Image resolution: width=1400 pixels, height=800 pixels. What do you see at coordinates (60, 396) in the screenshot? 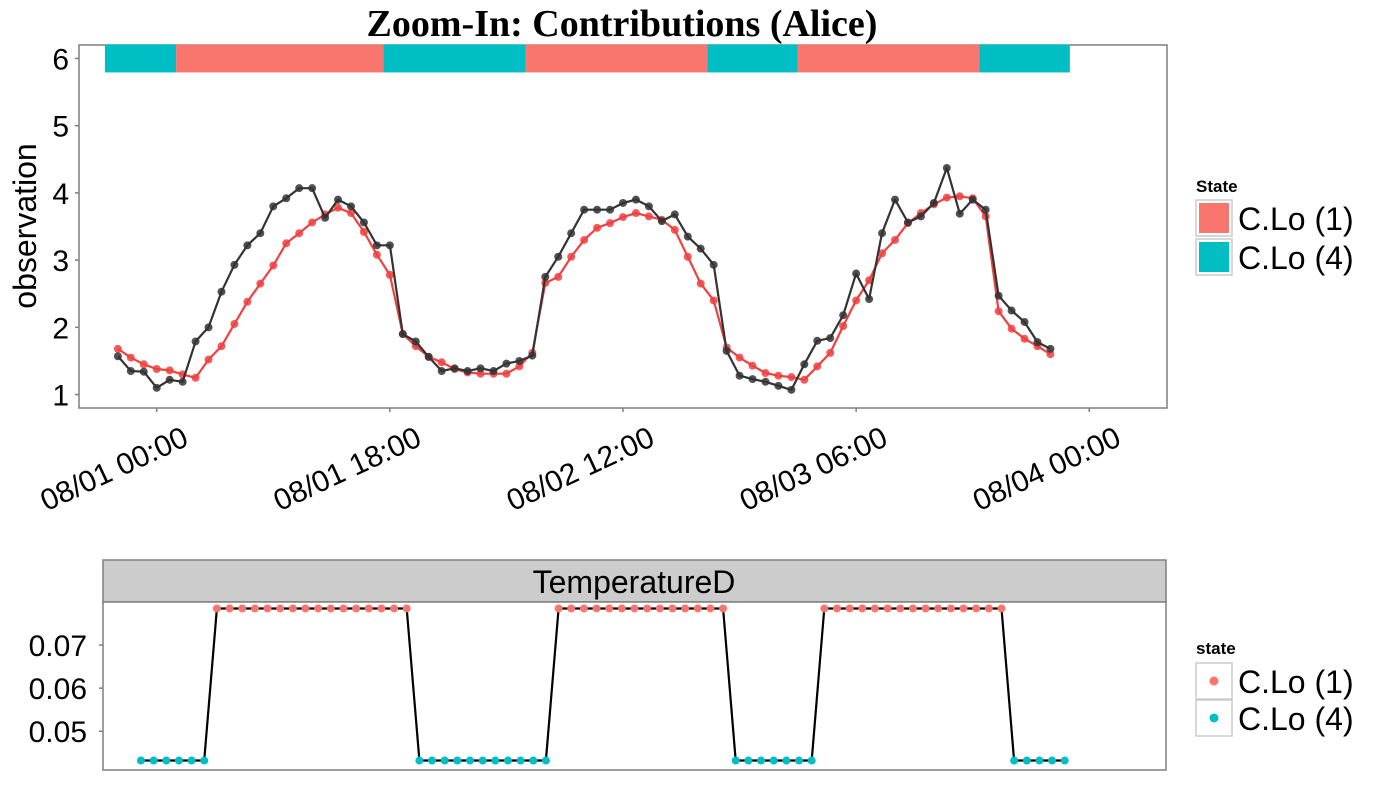
I see `y-tick-label: 1` at bounding box center [60, 396].